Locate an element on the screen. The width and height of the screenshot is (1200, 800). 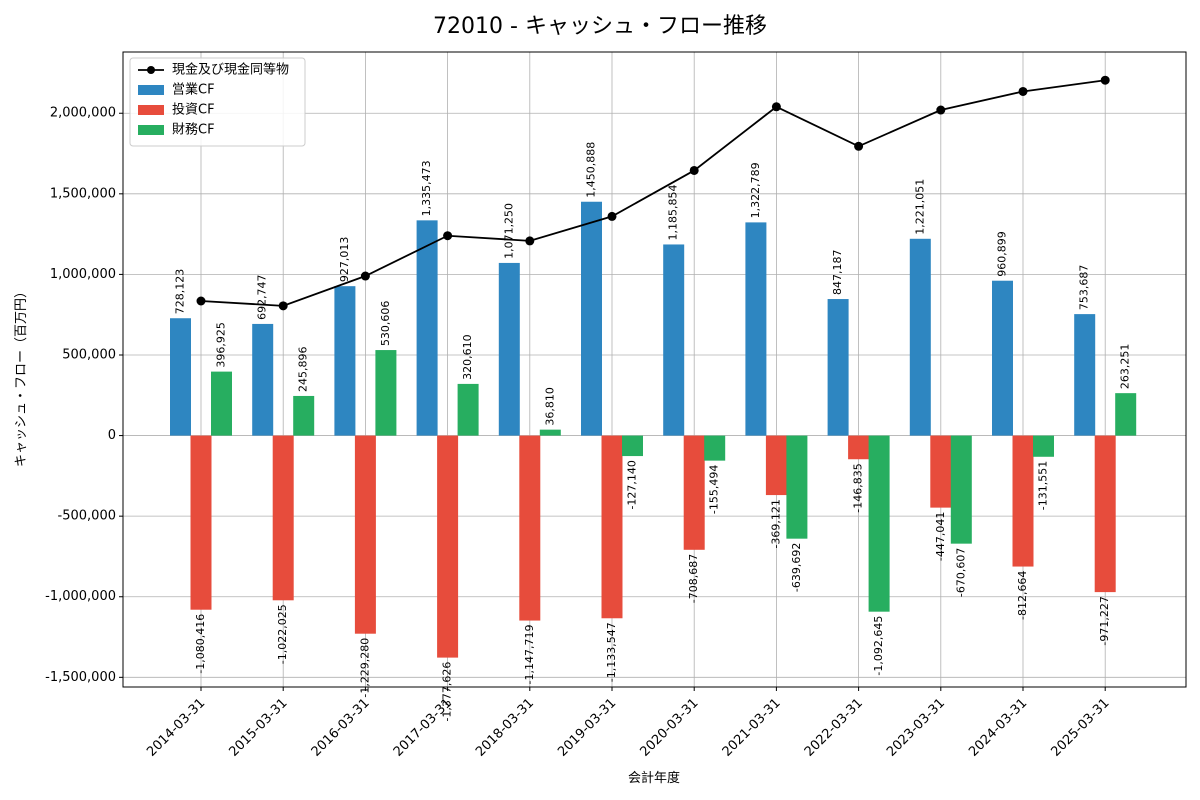
y-tick-label: -1,000,000 is located at coordinates (80, 596).